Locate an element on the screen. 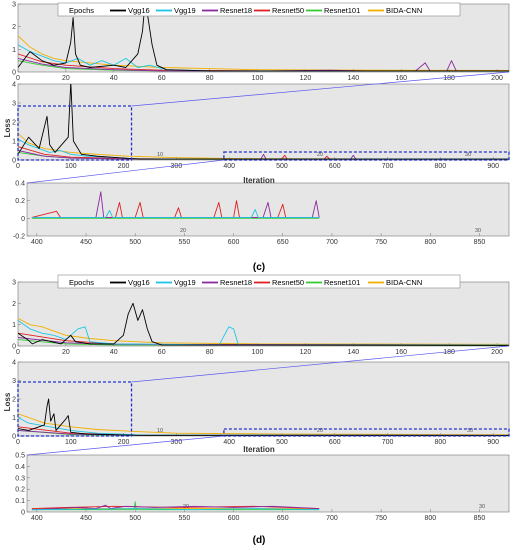  y-tick-label: 0.1 is located at coordinates (20, 501).